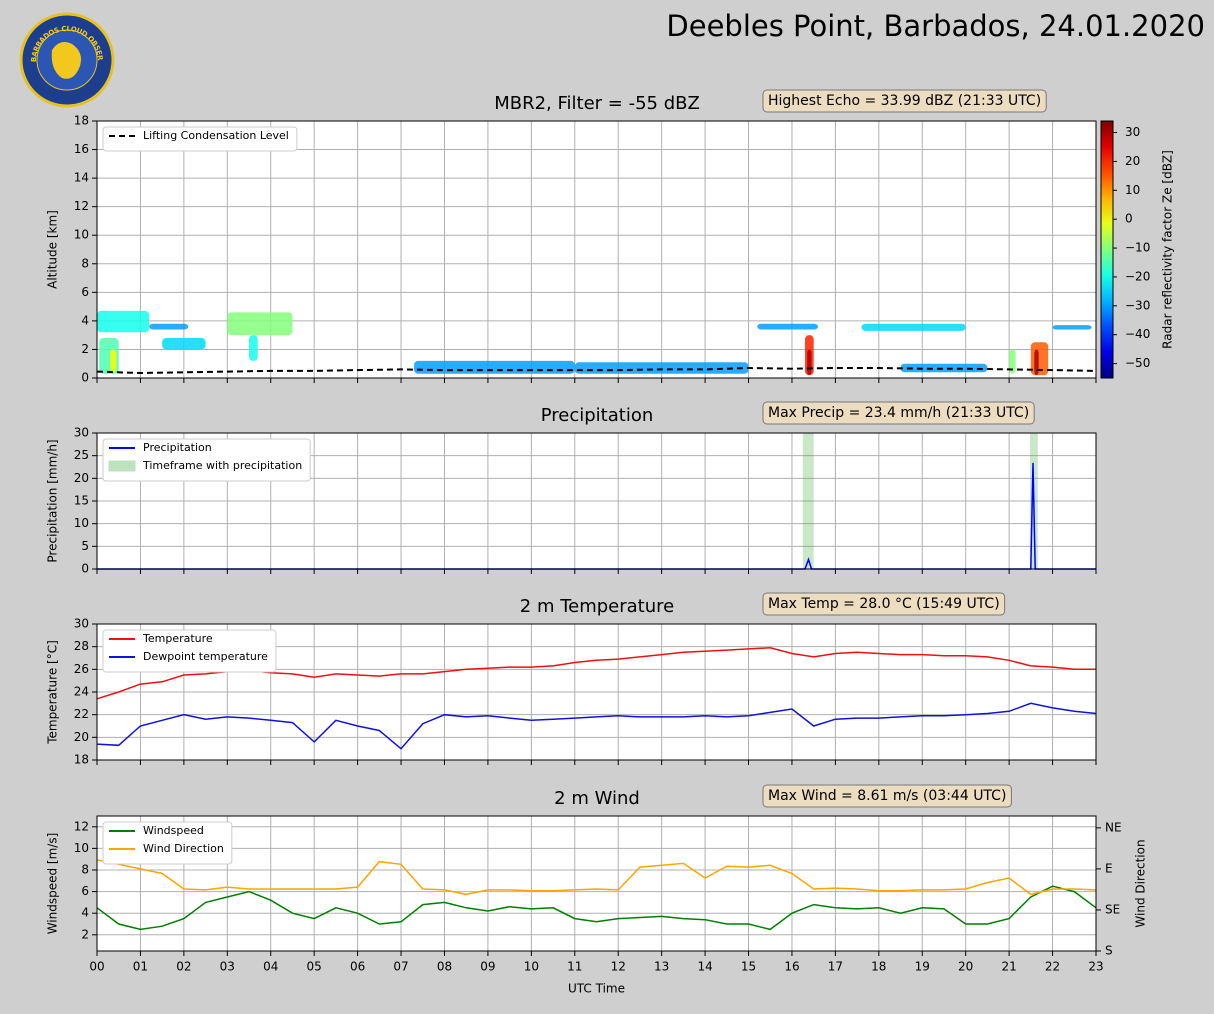  I want to click on x-tick-label: 16, so click(791, 967).